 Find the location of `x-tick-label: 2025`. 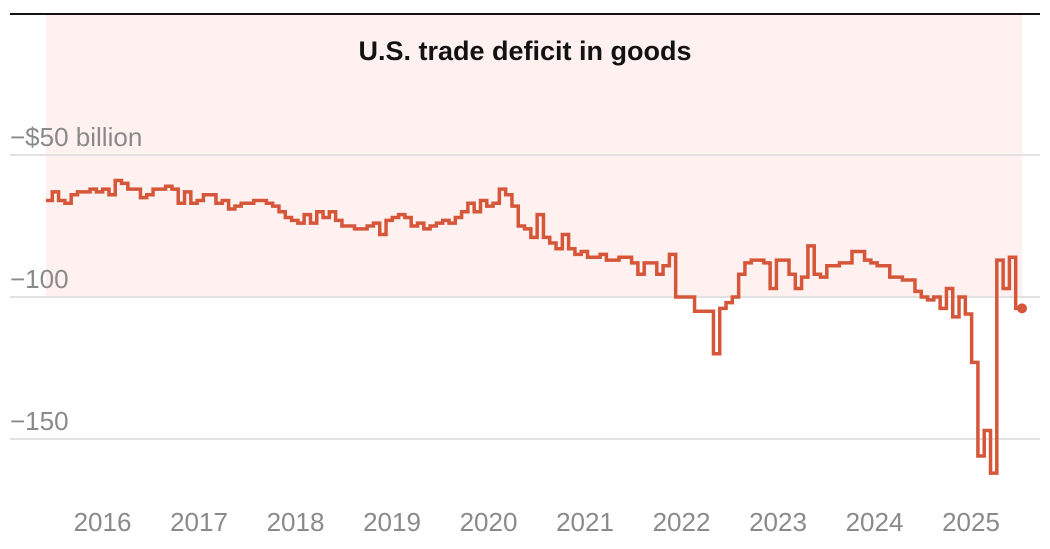

x-tick-label: 2025 is located at coordinates (971, 522).